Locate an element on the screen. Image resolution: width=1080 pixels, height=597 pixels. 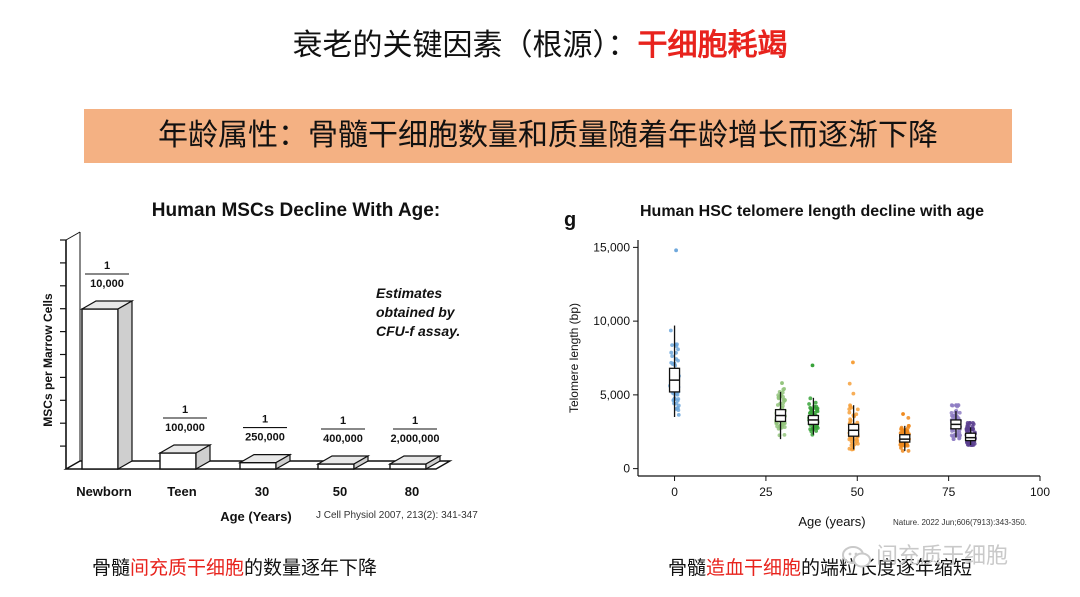
y-axis-wall-top is located at coordinates (73, 236).